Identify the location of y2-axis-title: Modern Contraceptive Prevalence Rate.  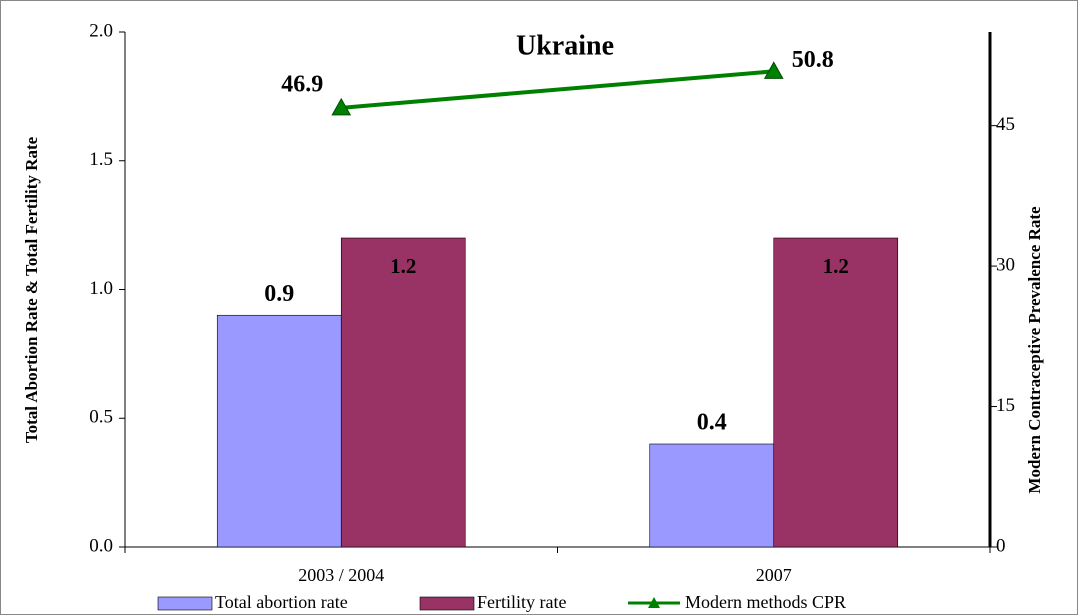
(1034, 350).